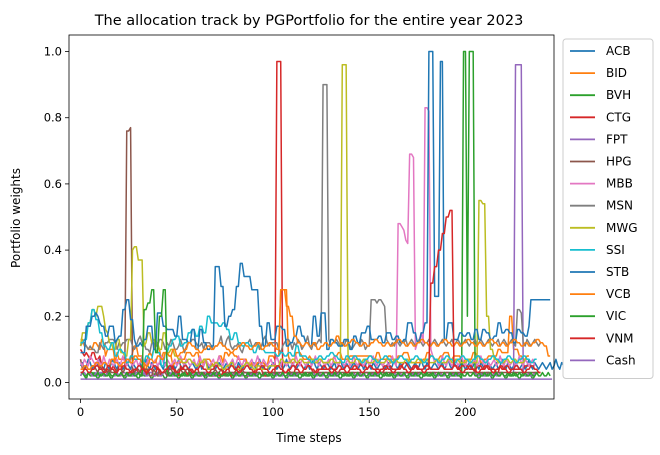  Describe the element at coordinates (369, 412) in the screenshot. I see `x-tick-label: 150` at that location.